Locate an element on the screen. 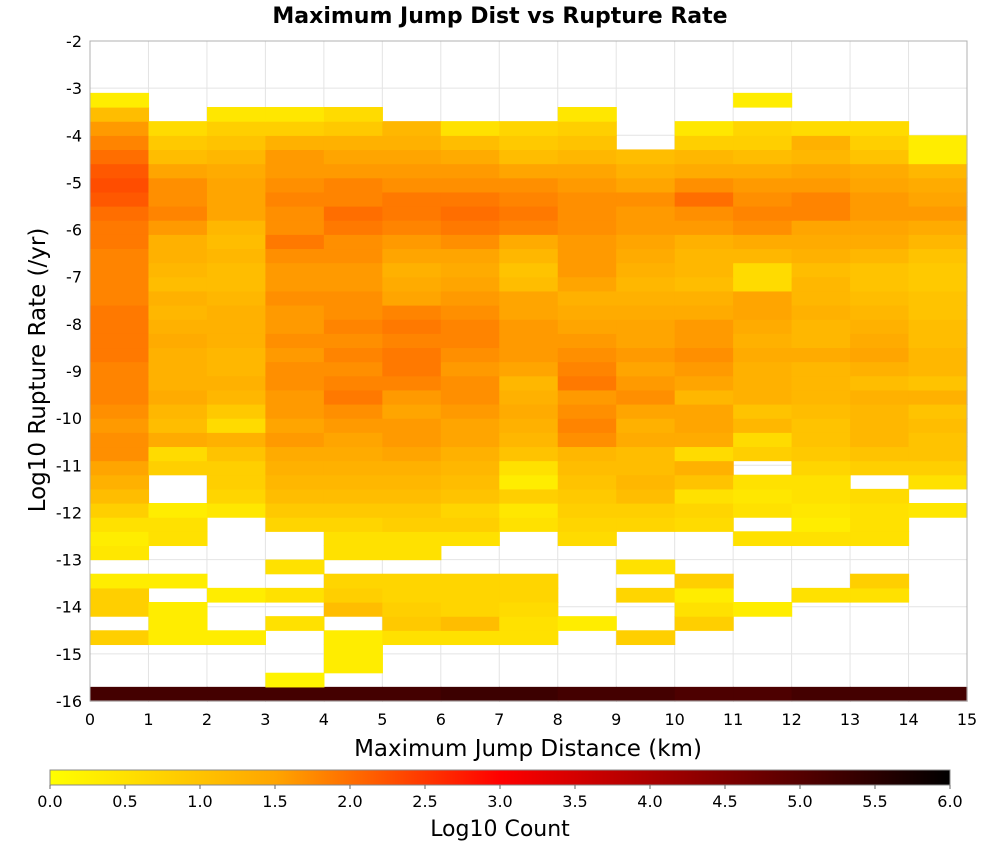 The width and height of the screenshot is (1000, 850). x-tick-label: 2 is located at coordinates (207, 719).